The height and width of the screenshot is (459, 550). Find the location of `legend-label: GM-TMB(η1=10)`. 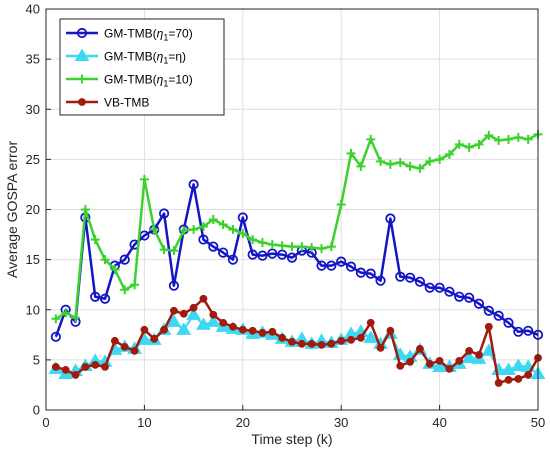

legend-label: GM-TMB(η1=10) is located at coordinates (148, 81).